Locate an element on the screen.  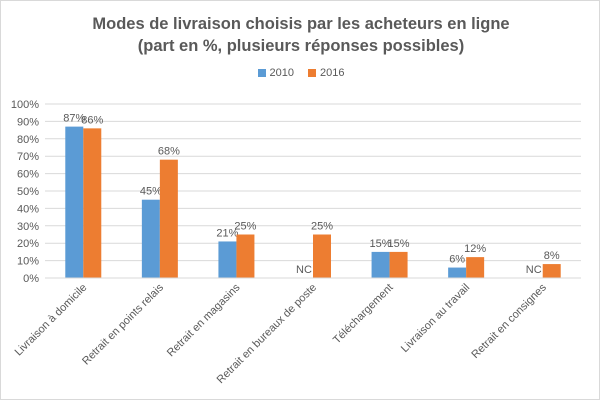
y-tick-label: 100% is located at coordinates (25, 105).